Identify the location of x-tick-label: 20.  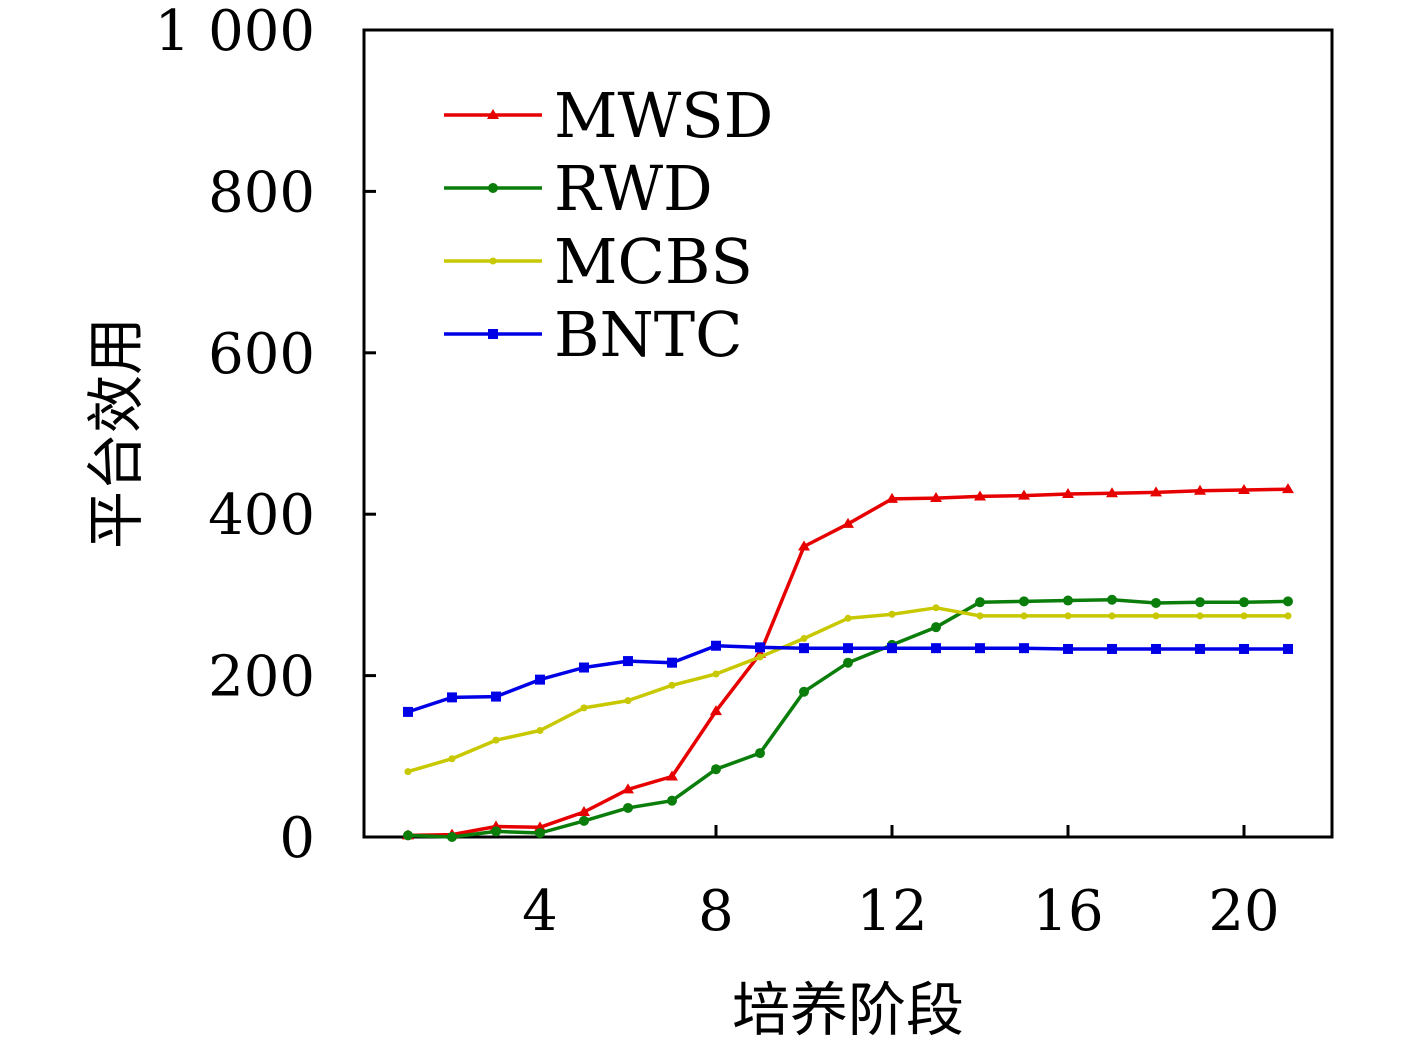
(1243, 911).